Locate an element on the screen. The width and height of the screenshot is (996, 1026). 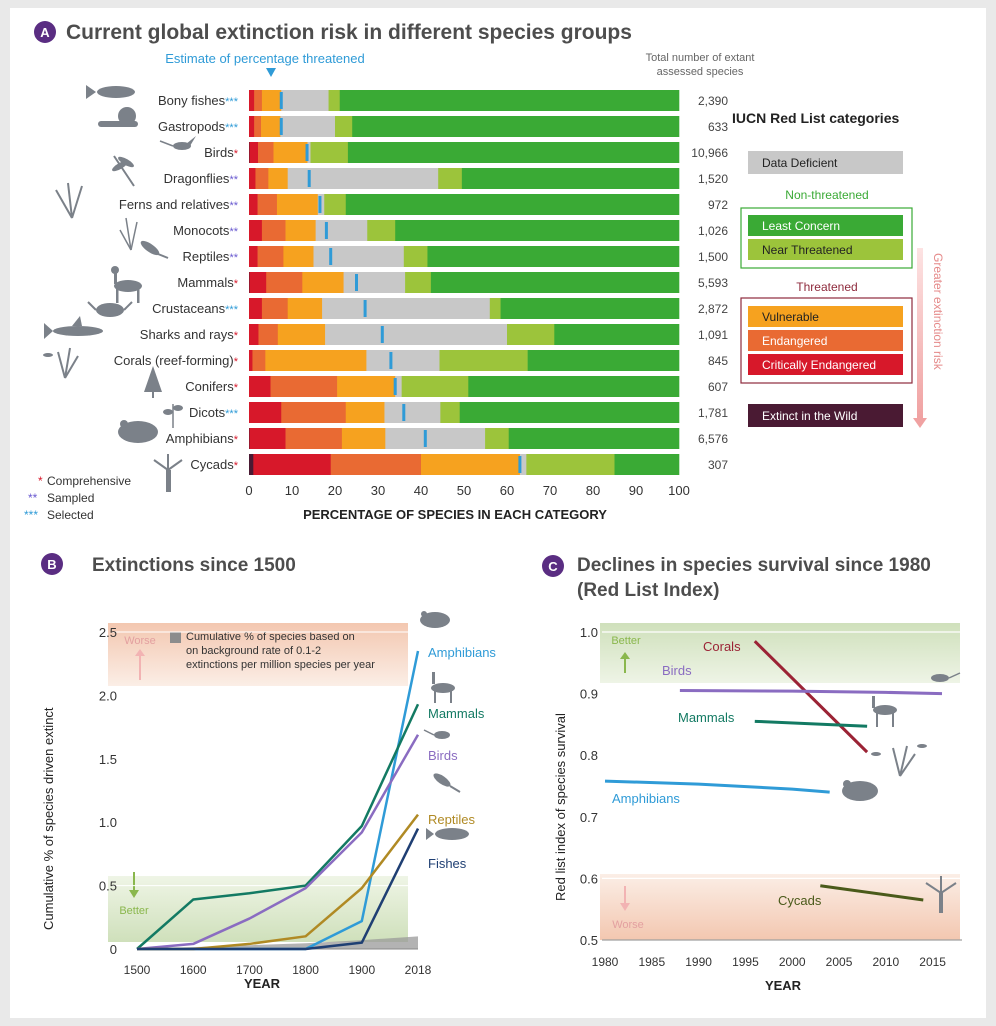
species-label-reptiles: Reptiles** is located at coordinates (210, 256).